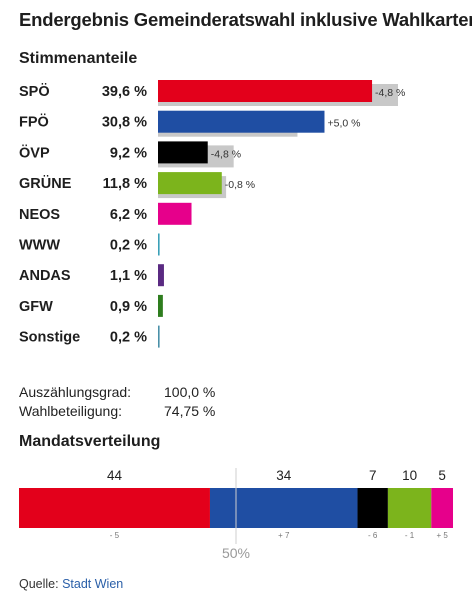 The width and height of the screenshot is (472, 600). Describe the element at coordinates (128, 307) in the screenshot. I see `party-percent: 0,9 %` at that location.